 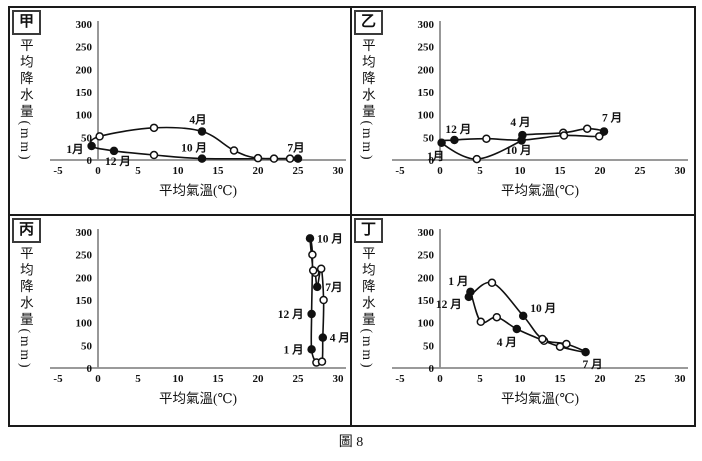 I want to click on panel-label-jia: 甲, so click(x=27, y=22).